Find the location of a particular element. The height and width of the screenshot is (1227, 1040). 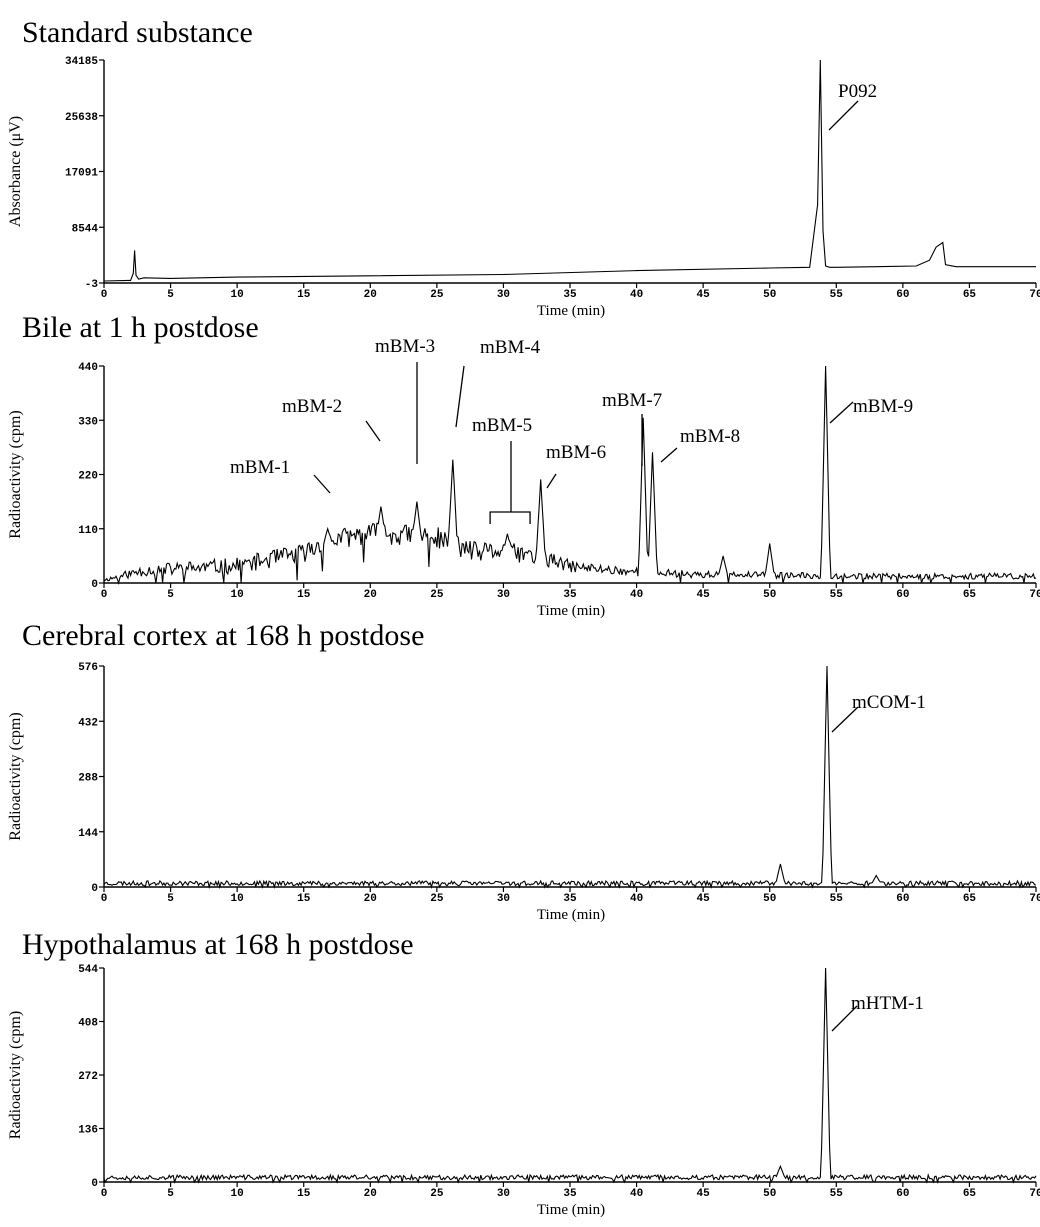

y-tick-label: 330 is located at coordinates (88, 422).